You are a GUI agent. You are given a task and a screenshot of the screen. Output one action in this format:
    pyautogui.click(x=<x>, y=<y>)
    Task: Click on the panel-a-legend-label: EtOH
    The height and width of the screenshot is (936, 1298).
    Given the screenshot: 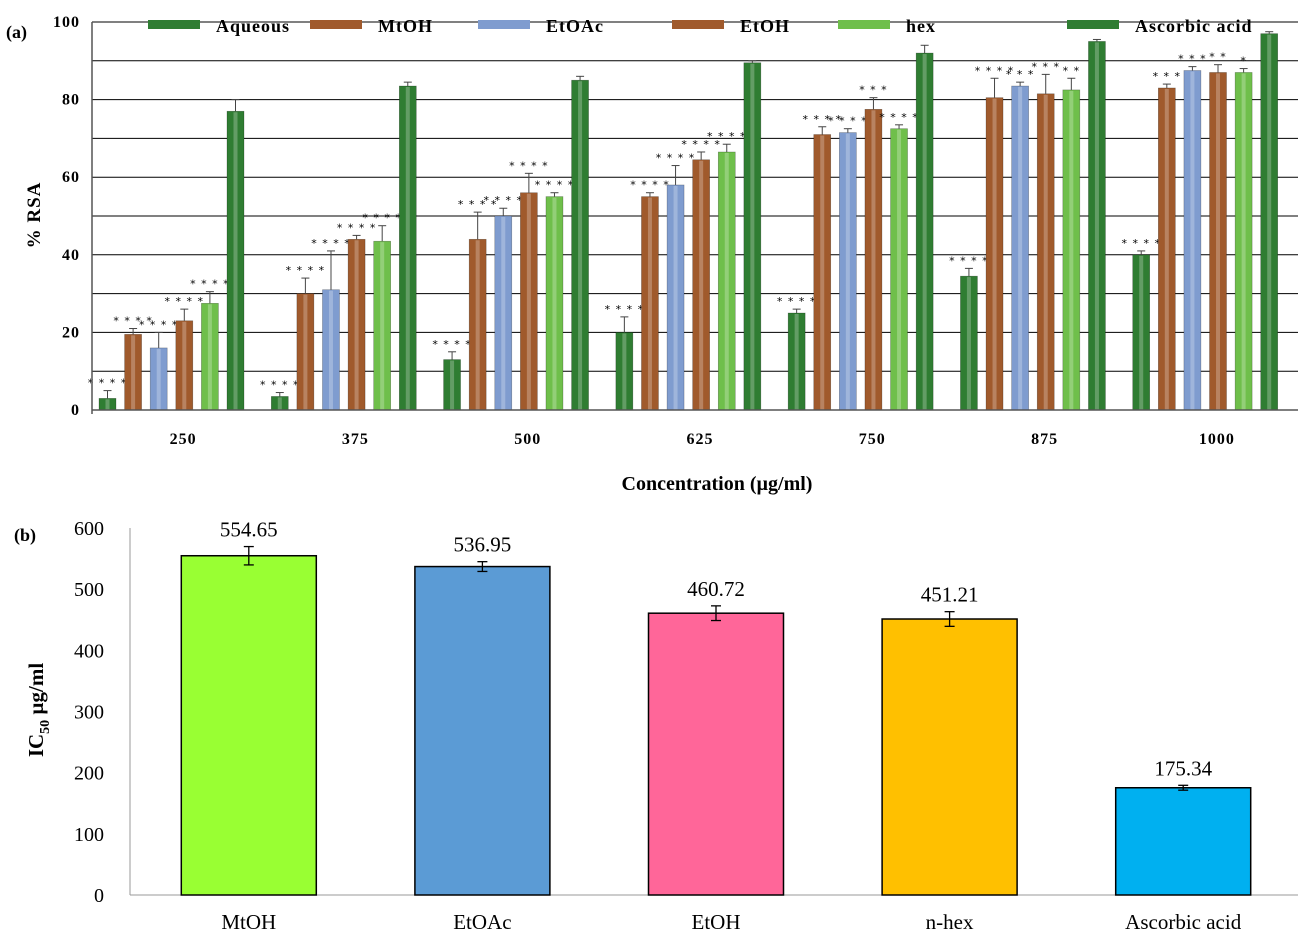 What is the action you would take?
    pyautogui.click(x=765, y=26)
    